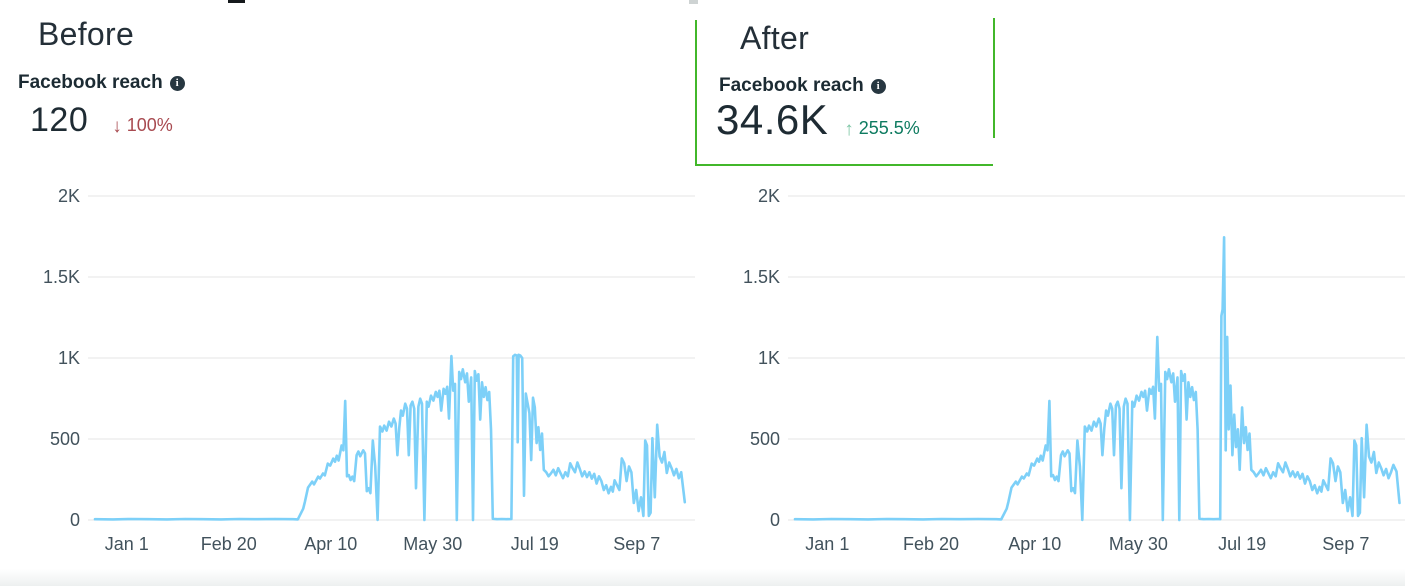 The height and width of the screenshot is (586, 1405). I want to click on before-metric-label-row: Facebook reach i, so click(101, 83).